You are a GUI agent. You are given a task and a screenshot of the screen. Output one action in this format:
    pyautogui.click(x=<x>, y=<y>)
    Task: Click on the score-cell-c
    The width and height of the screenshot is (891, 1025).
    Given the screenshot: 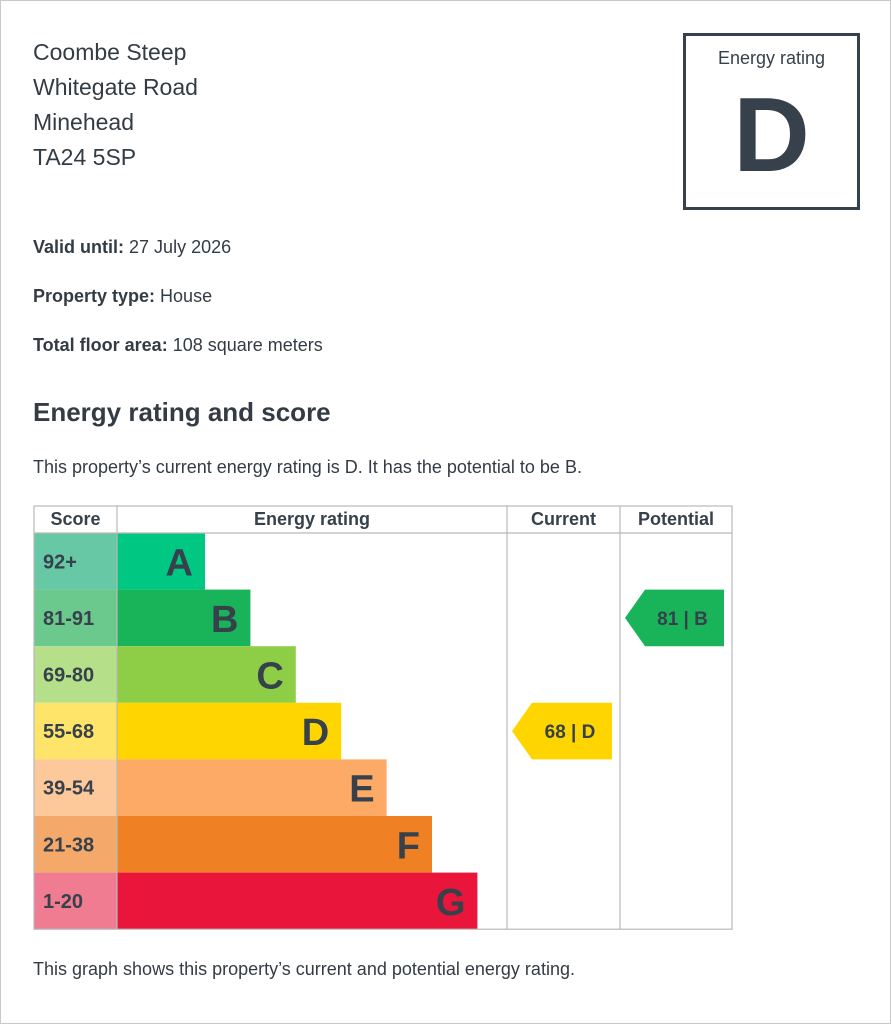 What is the action you would take?
    pyautogui.click(x=75, y=674)
    